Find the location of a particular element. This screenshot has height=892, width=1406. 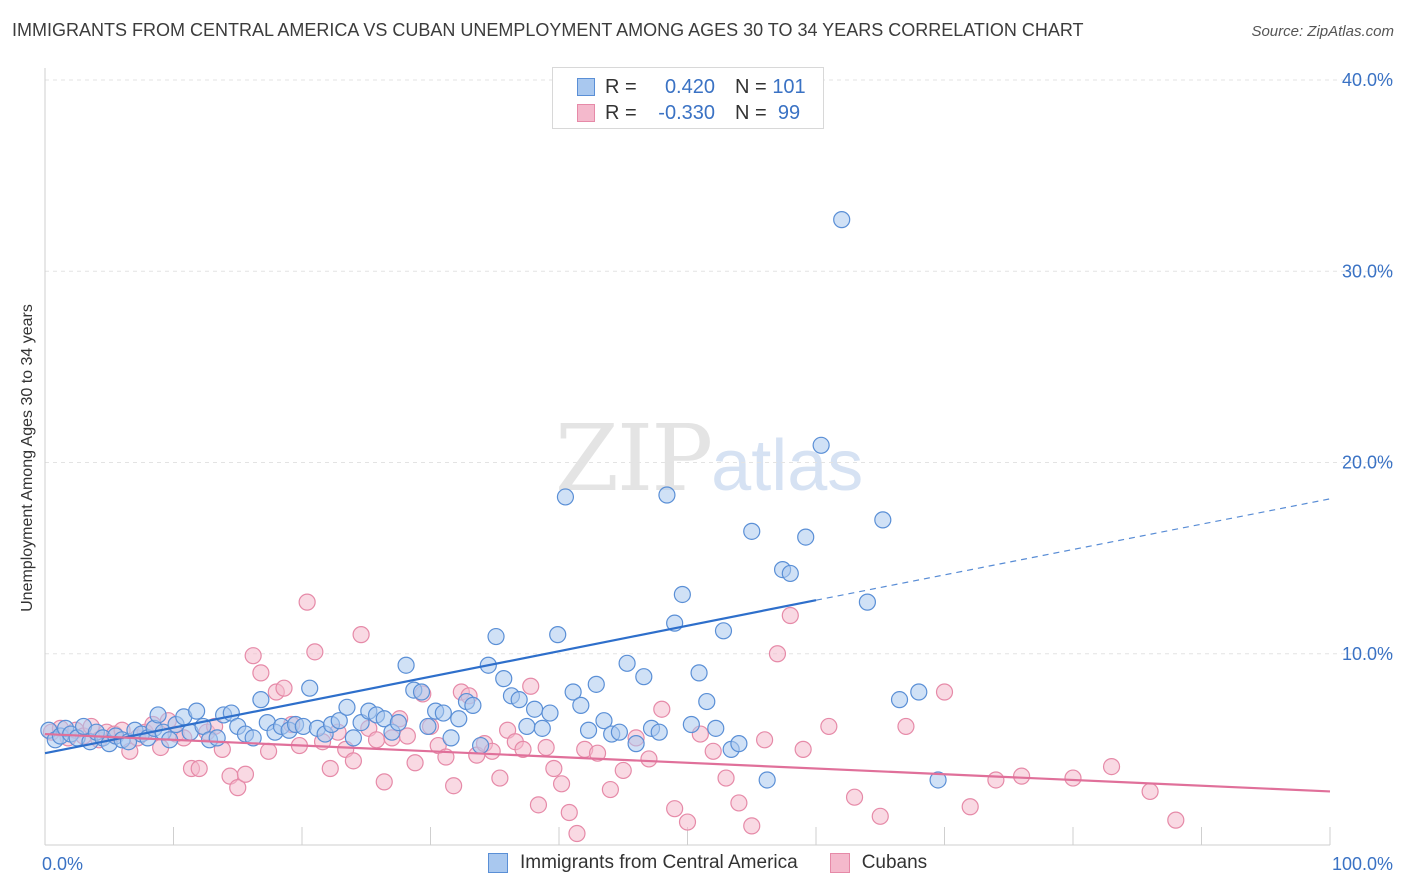

legend-label: Cubans is located at coordinates (894, 862).